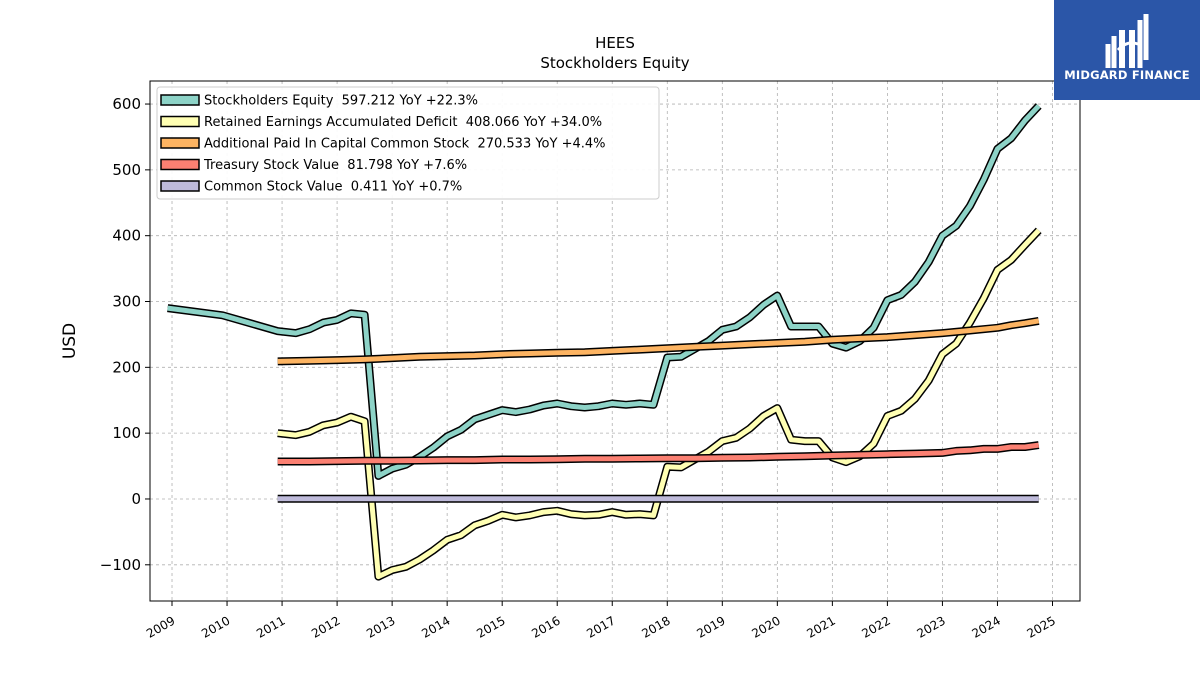 This screenshot has width=1200, height=675. What do you see at coordinates (126, 302) in the screenshot?
I see `y-tick-label: 300` at bounding box center [126, 302].